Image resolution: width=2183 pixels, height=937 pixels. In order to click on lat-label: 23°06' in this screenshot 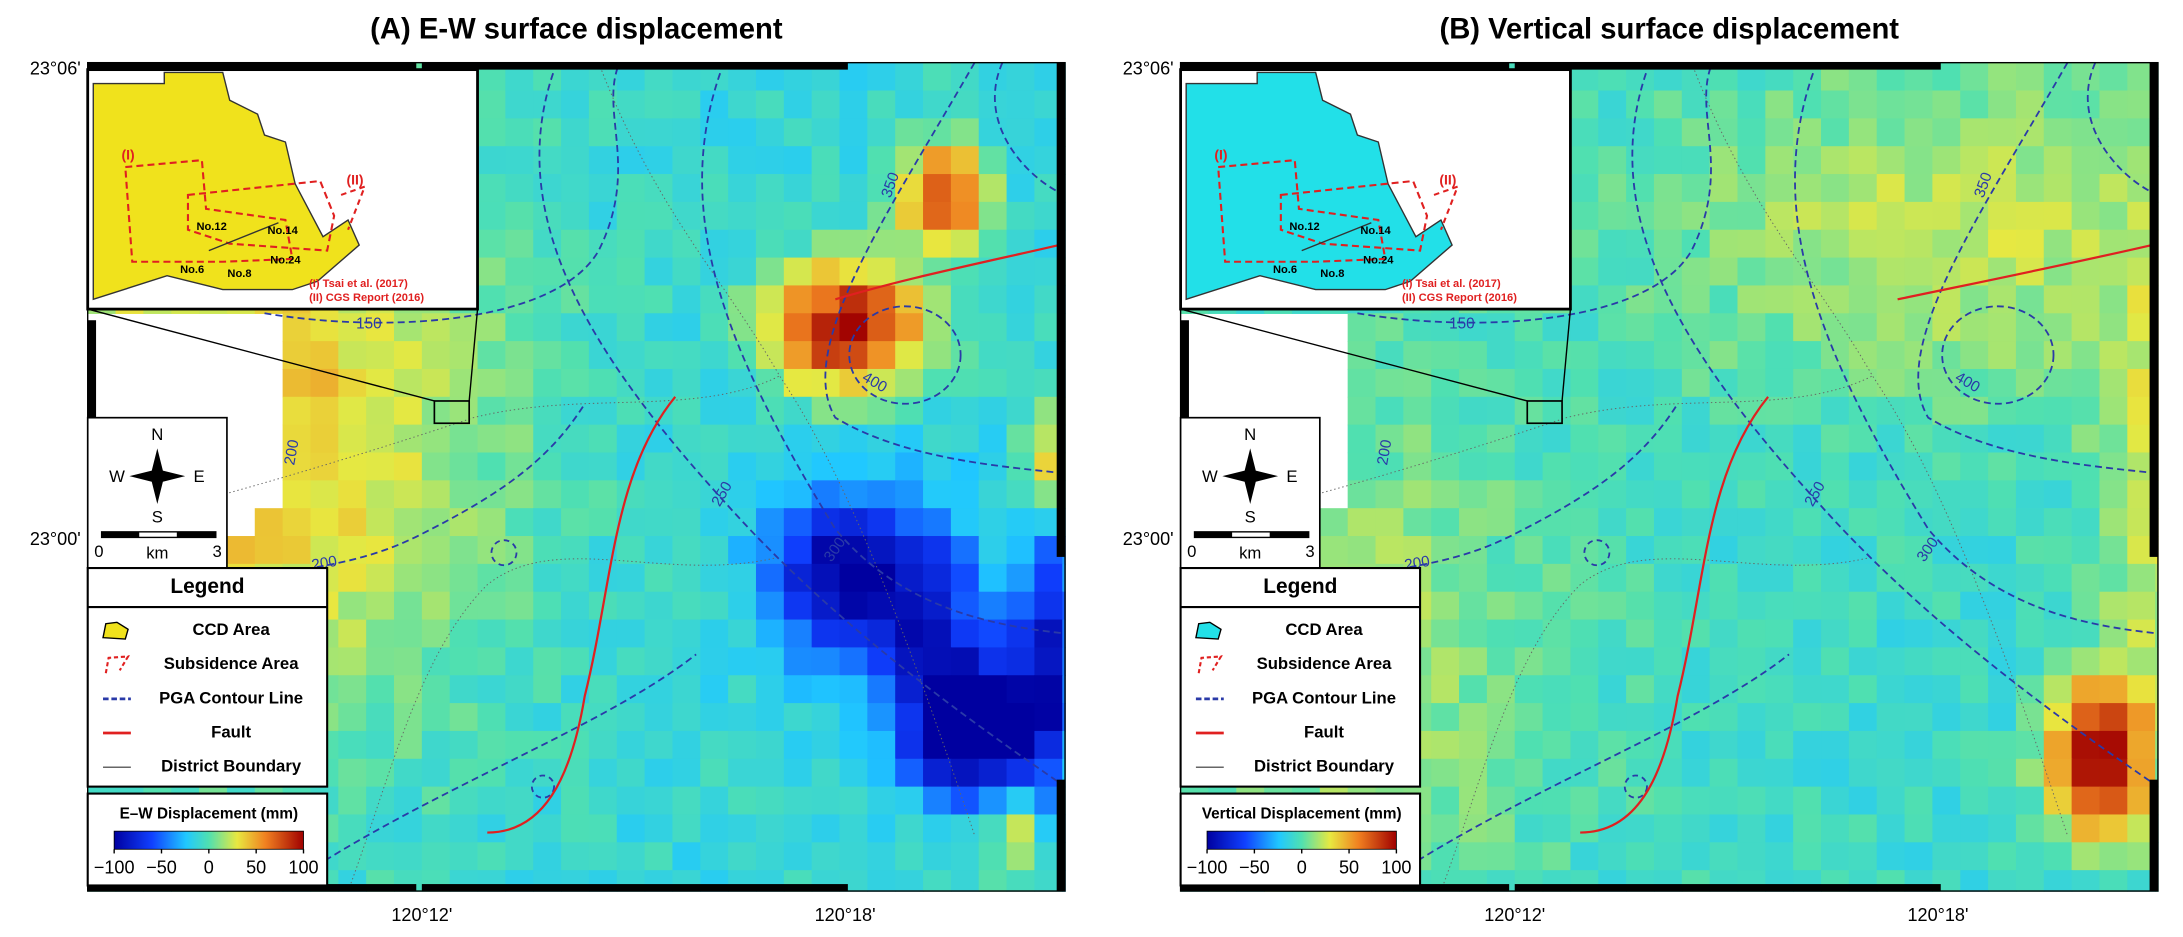, I will do `click(55, 68)`.